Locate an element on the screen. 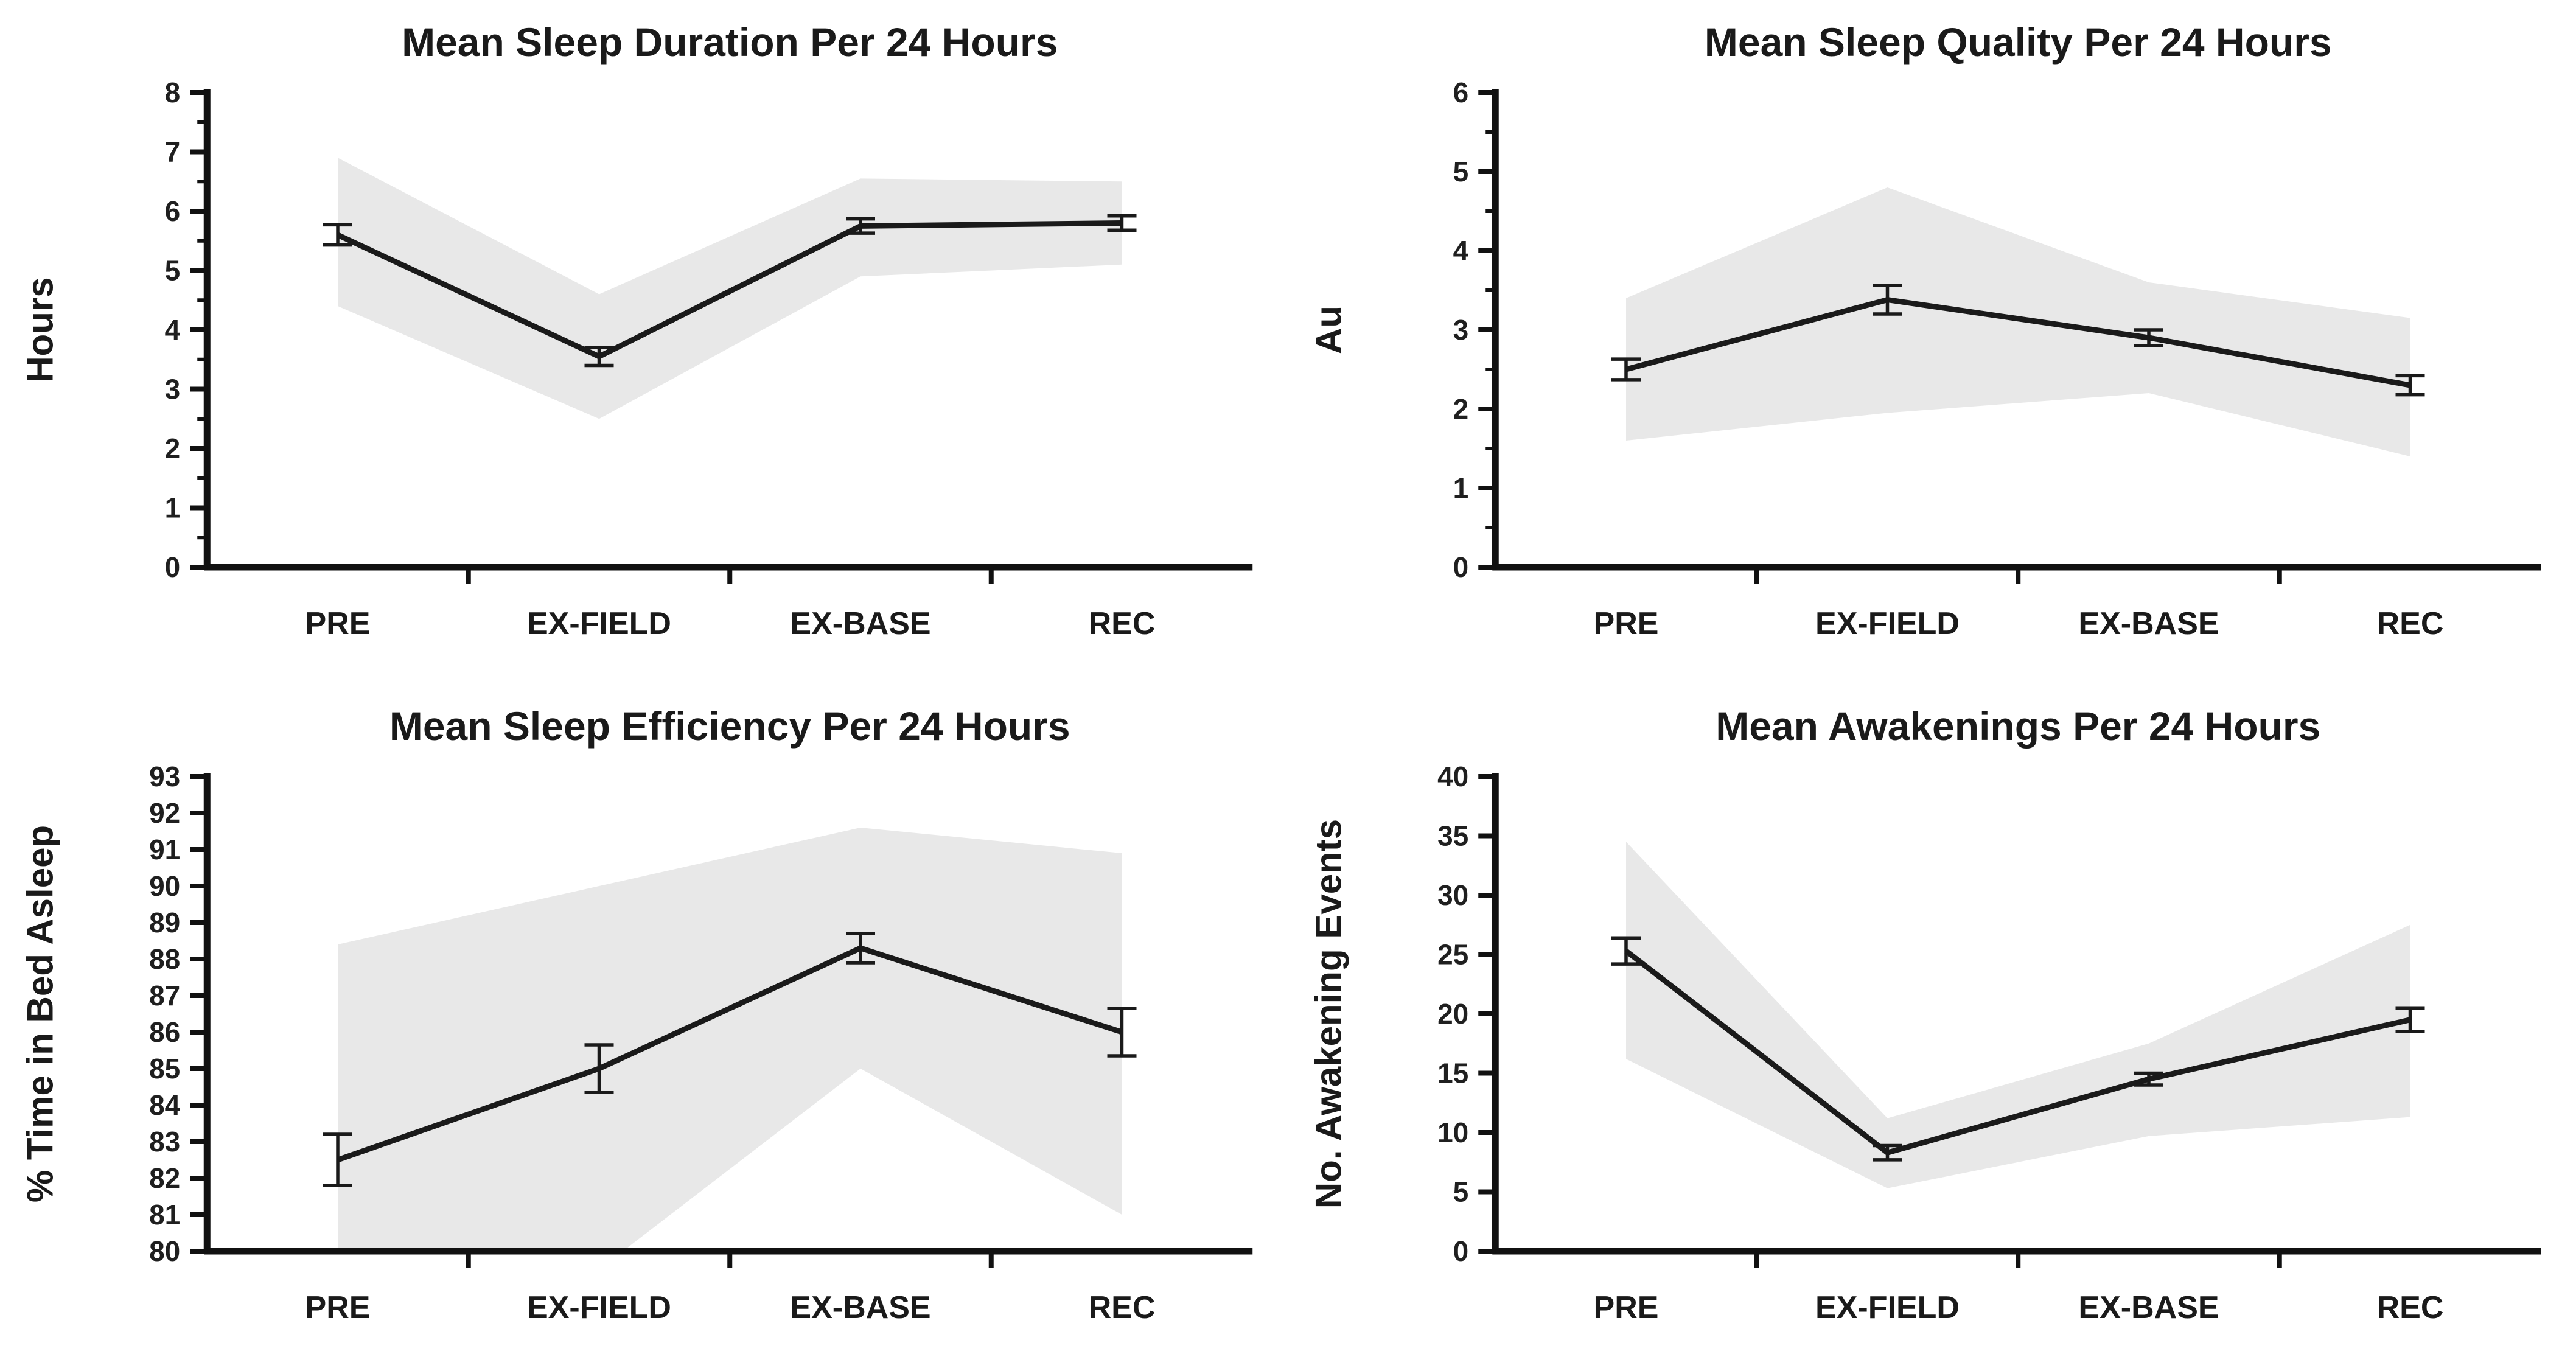 Image resolution: width=2576 pixels, height=1368 pixels. y-tick-label: 30 is located at coordinates (1452, 895).